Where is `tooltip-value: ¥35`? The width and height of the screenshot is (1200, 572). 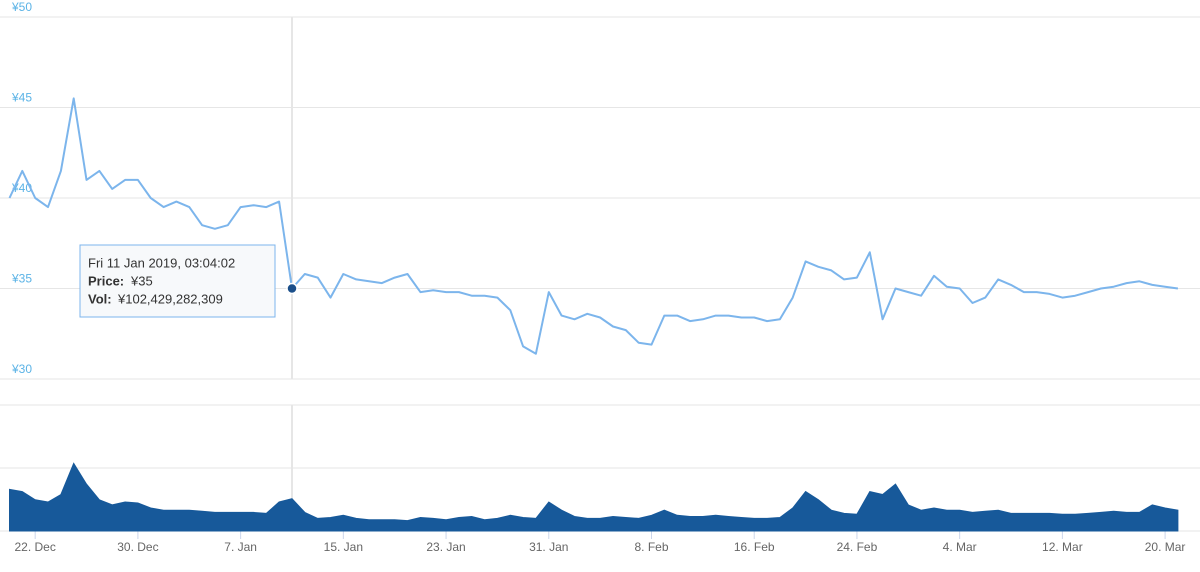
tooltip-value: ¥35 is located at coordinates (141, 280).